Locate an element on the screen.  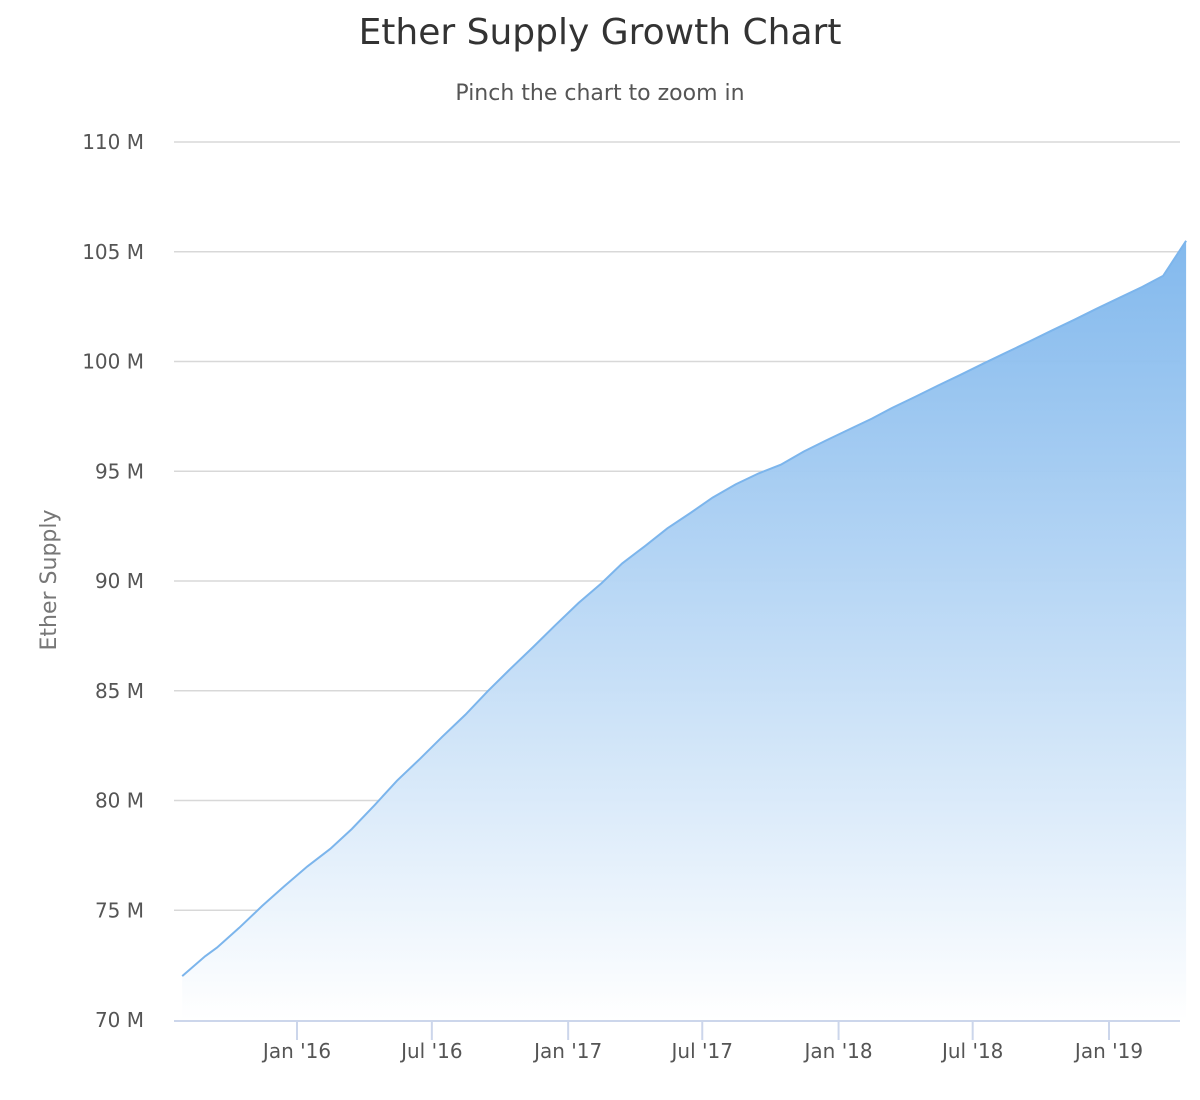
y-tick-label: 100 M is located at coordinates (113, 362).